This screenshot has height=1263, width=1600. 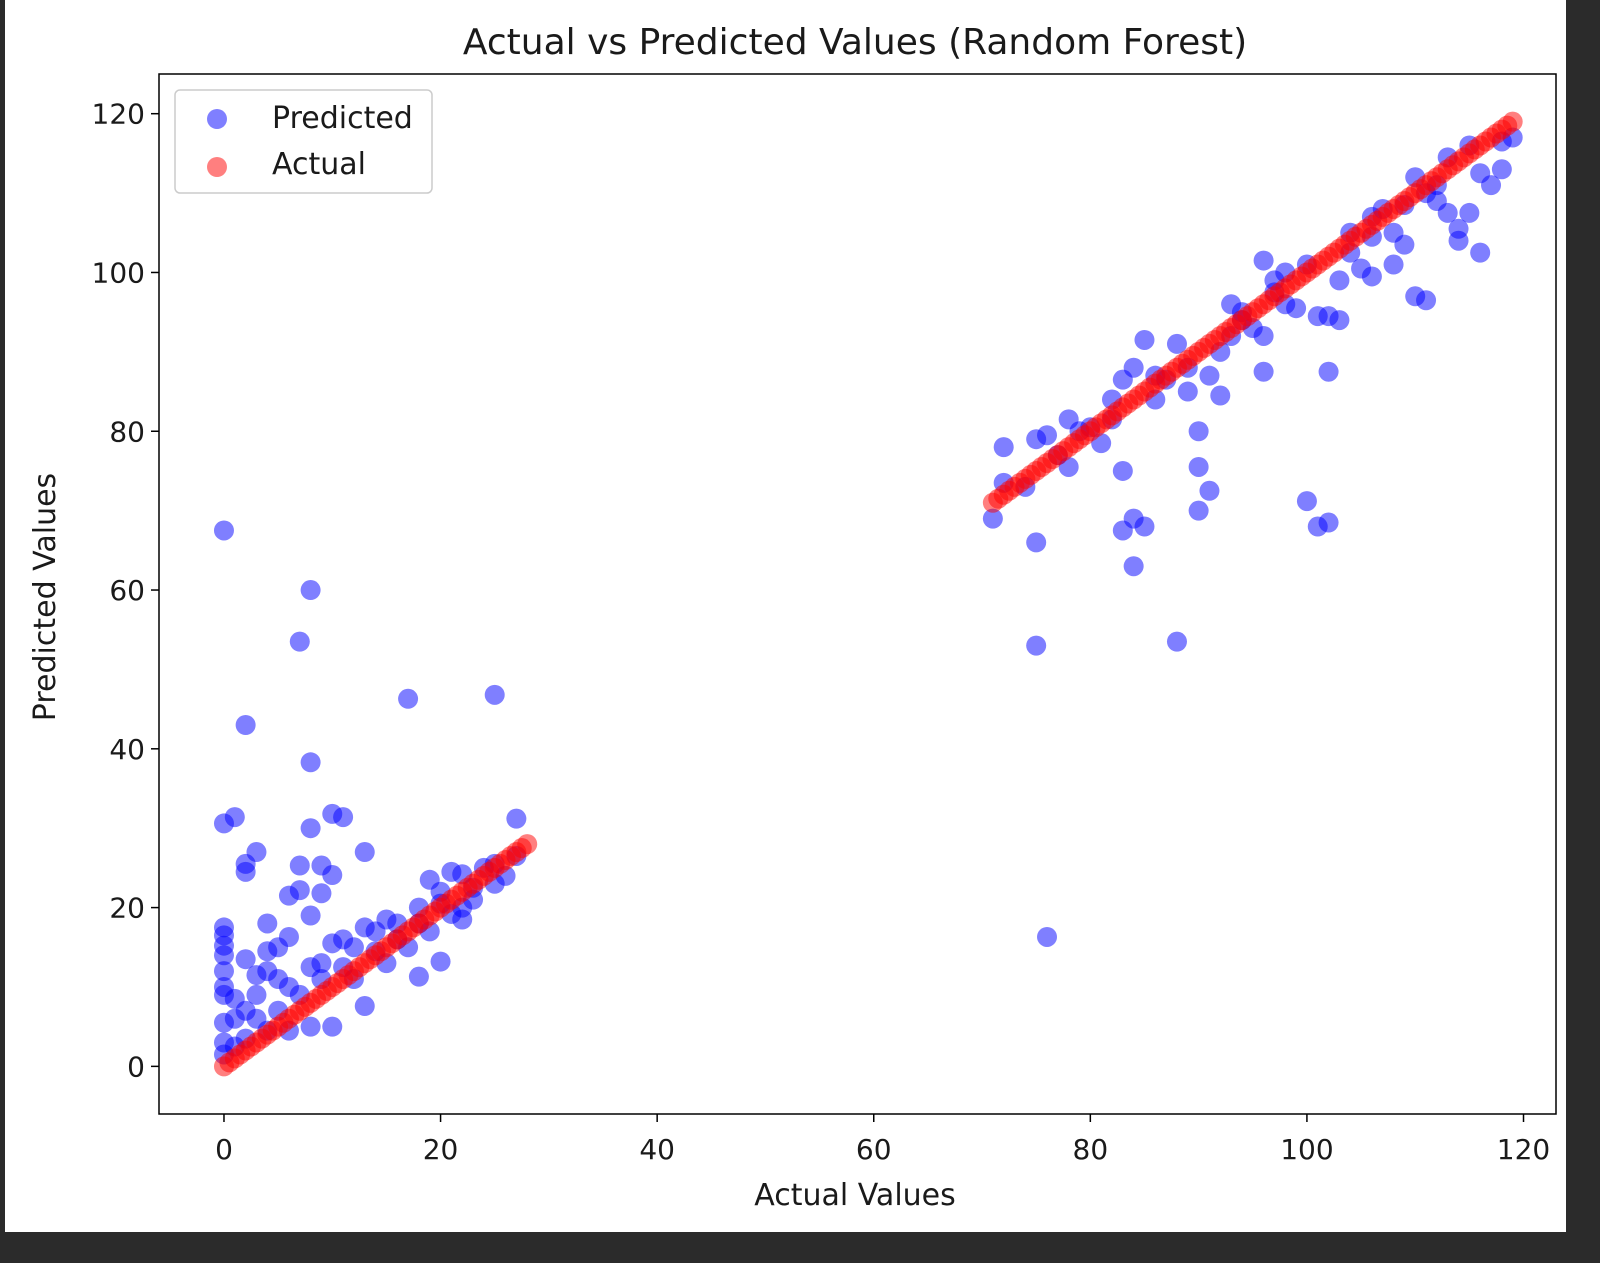 I want to click on y-tick-label: 40, so click(x=127, y=749).